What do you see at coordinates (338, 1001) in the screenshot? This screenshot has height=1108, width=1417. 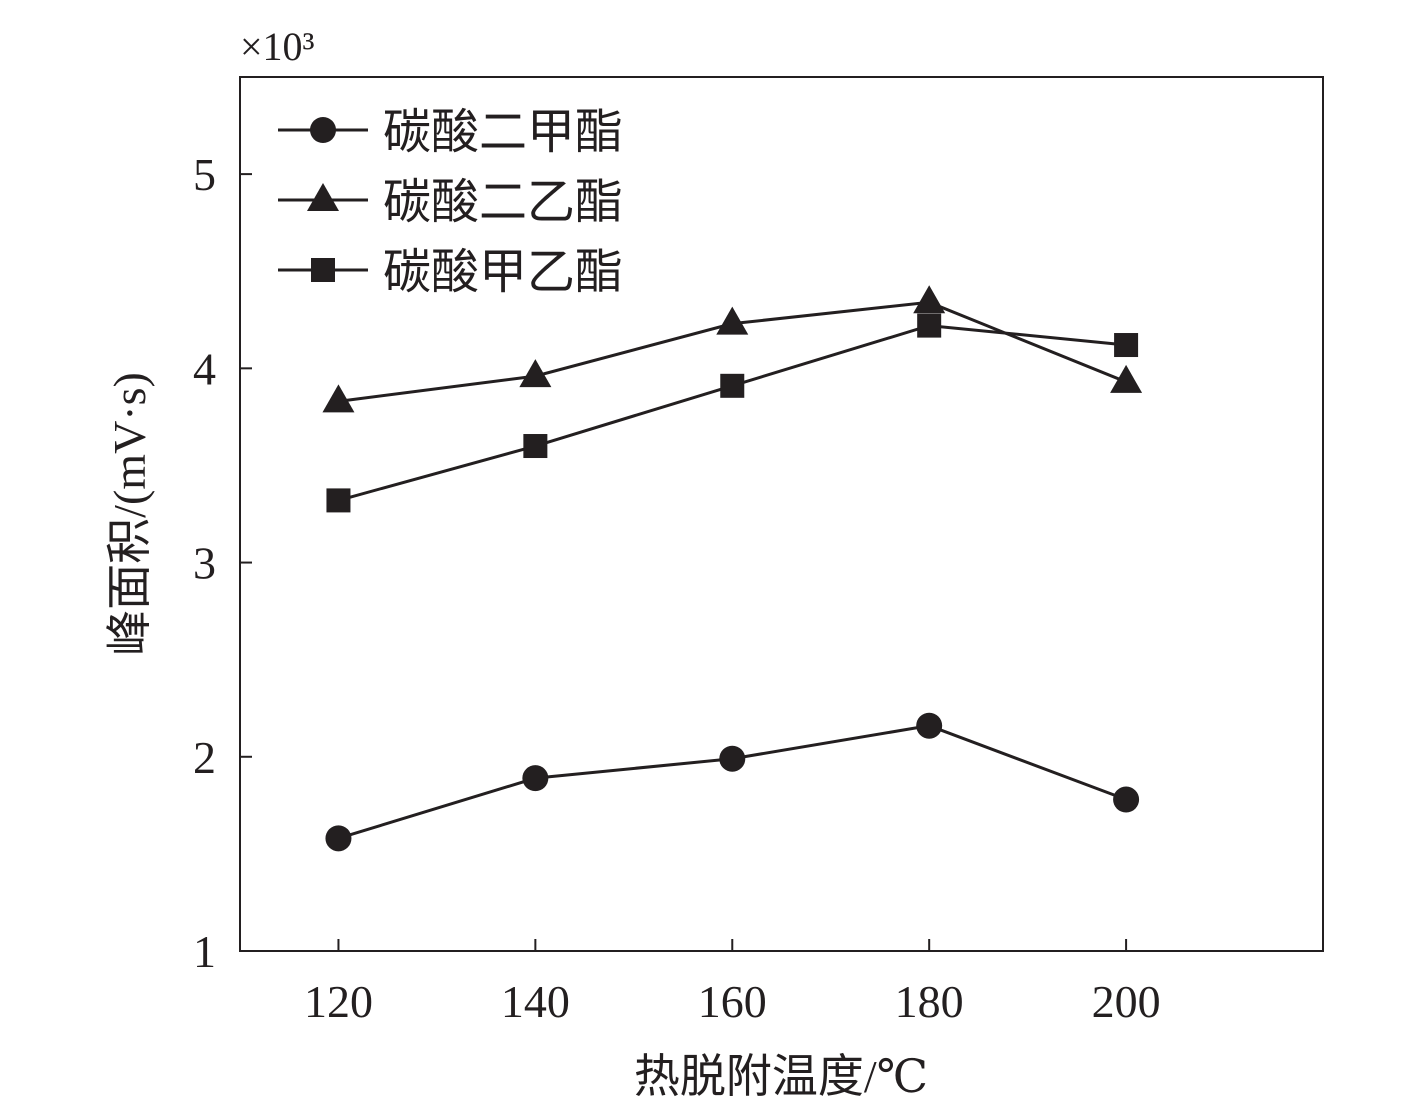 I see `x-tick-label: 120` at bounding box center [338, 1001].